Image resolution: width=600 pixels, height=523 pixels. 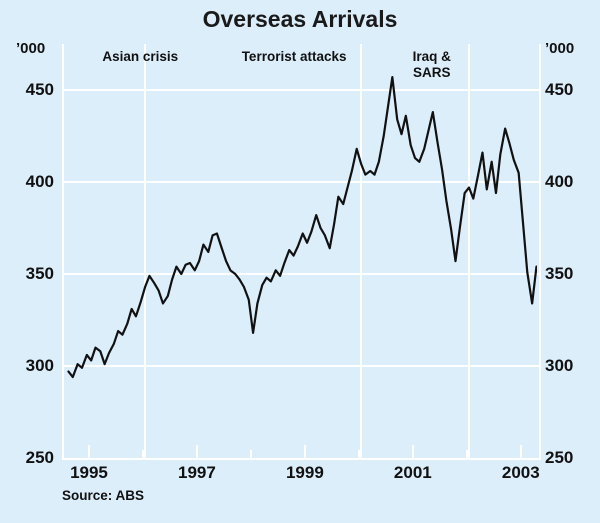 I want to click on y-axis-unit-left: ’000, so click(x=31, y=48).